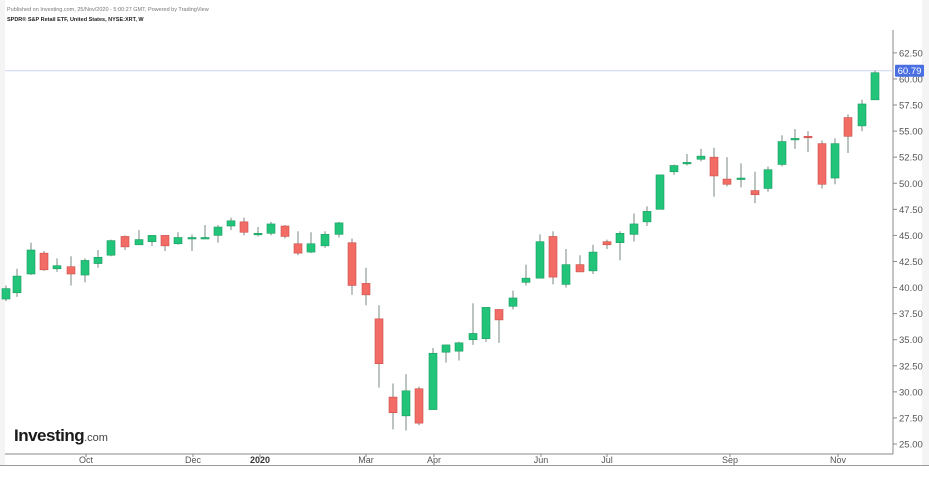 This screenshot has width=929, height=477. I want to click on last-price-label: 60.79, so click(910, 71).